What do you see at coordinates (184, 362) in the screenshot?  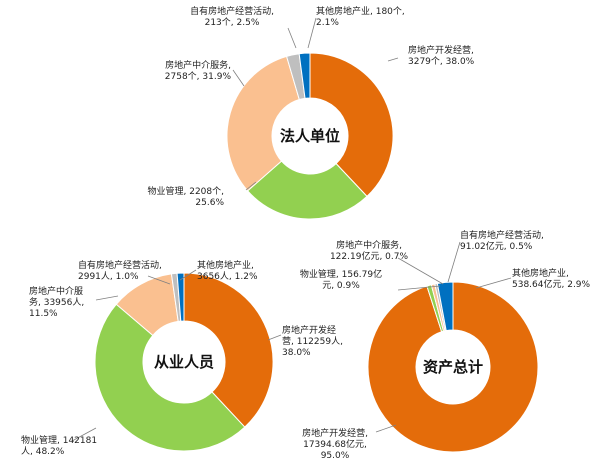 I see `center-title: 从业人员` at bounding box center [184, 362].